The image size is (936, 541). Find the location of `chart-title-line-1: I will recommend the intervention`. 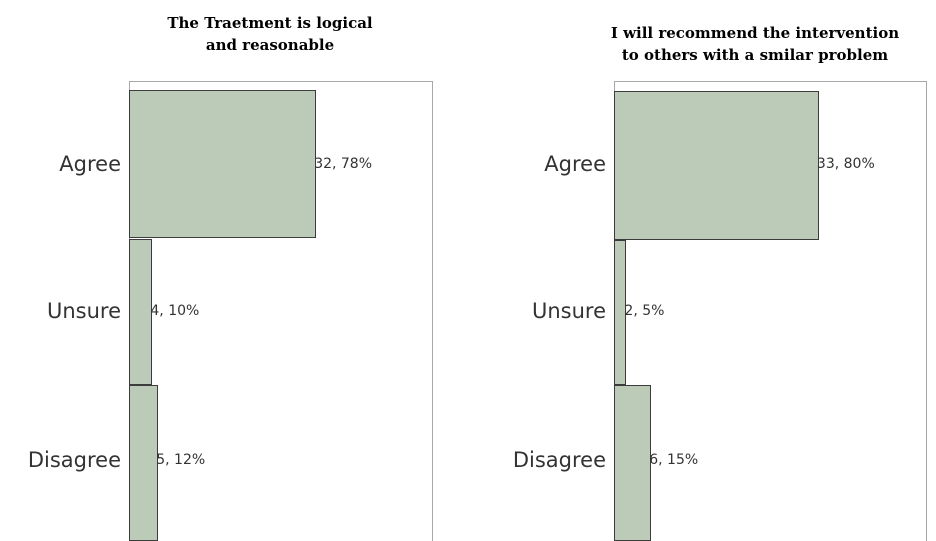

chart-title-line-1: I will recommend the intervention is located at coordinates (755, 33).